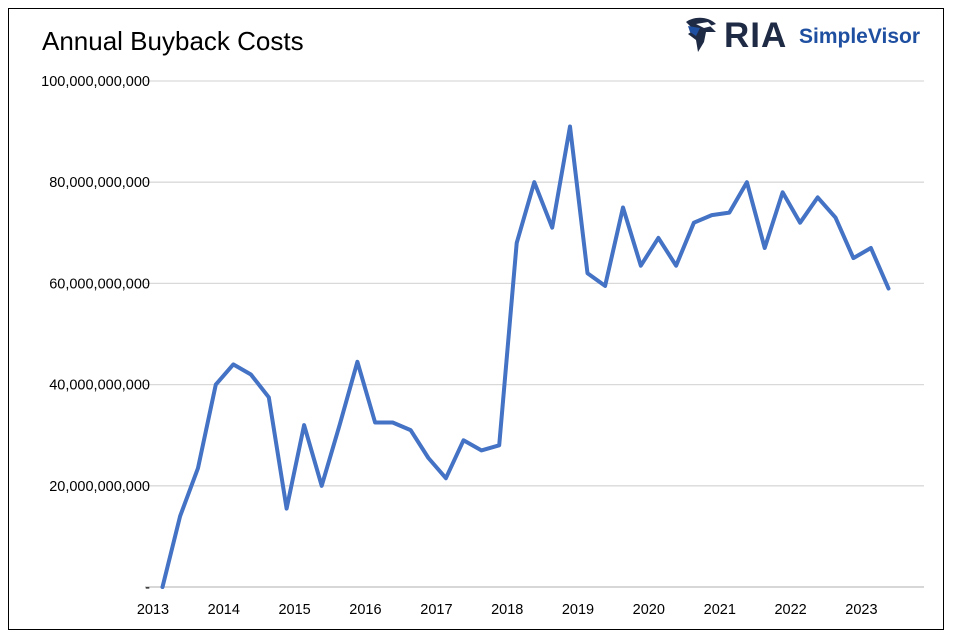 Image resolution: width=954 pixels, height=638 pixels. I want to click on x-tick-label: 2018, so click(507, 610).